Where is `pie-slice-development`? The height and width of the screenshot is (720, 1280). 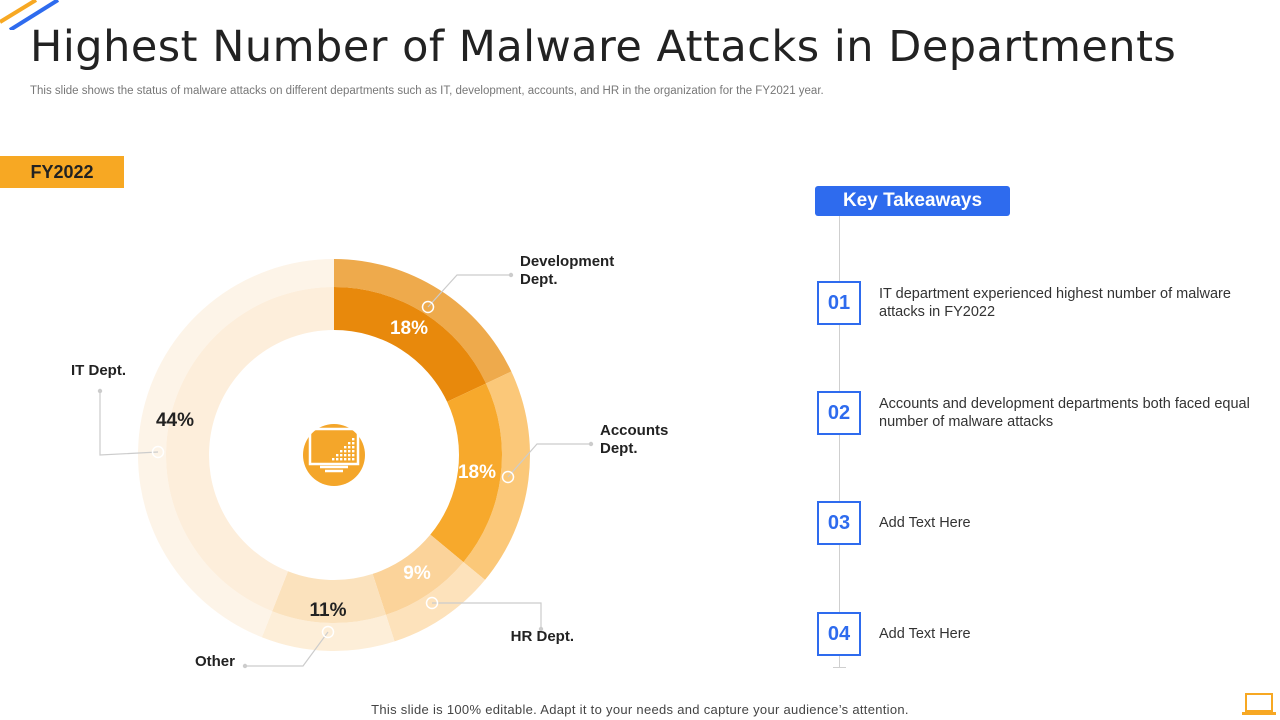 pie-slice-development is located at coordinates (410, 344).